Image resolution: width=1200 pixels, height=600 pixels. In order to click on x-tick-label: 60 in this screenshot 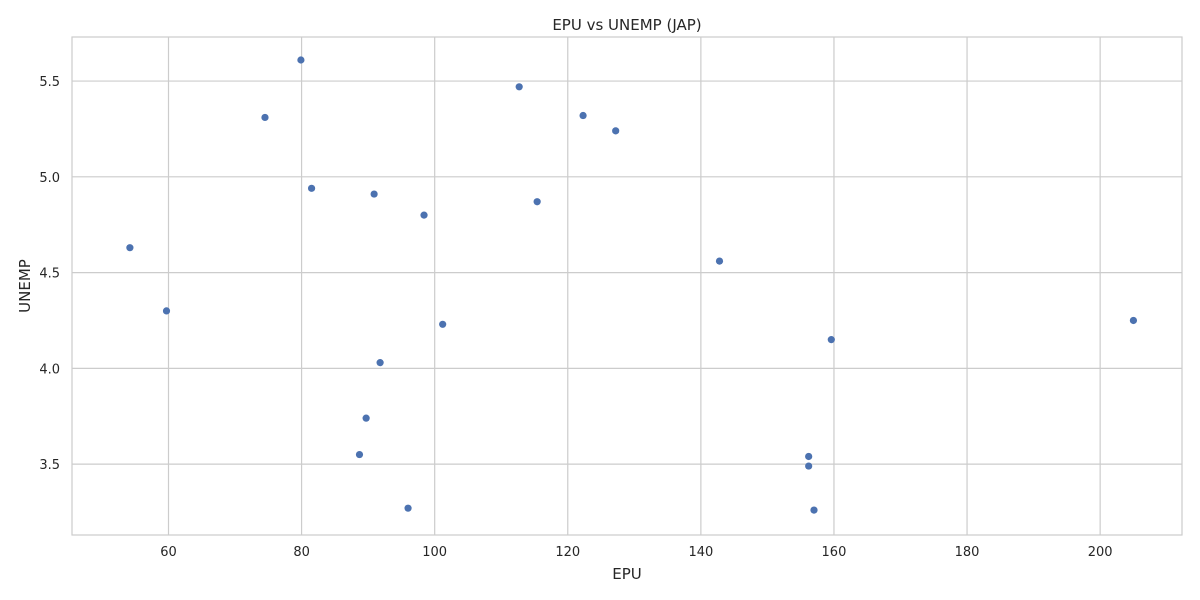, I will do `click(168, 552)`.